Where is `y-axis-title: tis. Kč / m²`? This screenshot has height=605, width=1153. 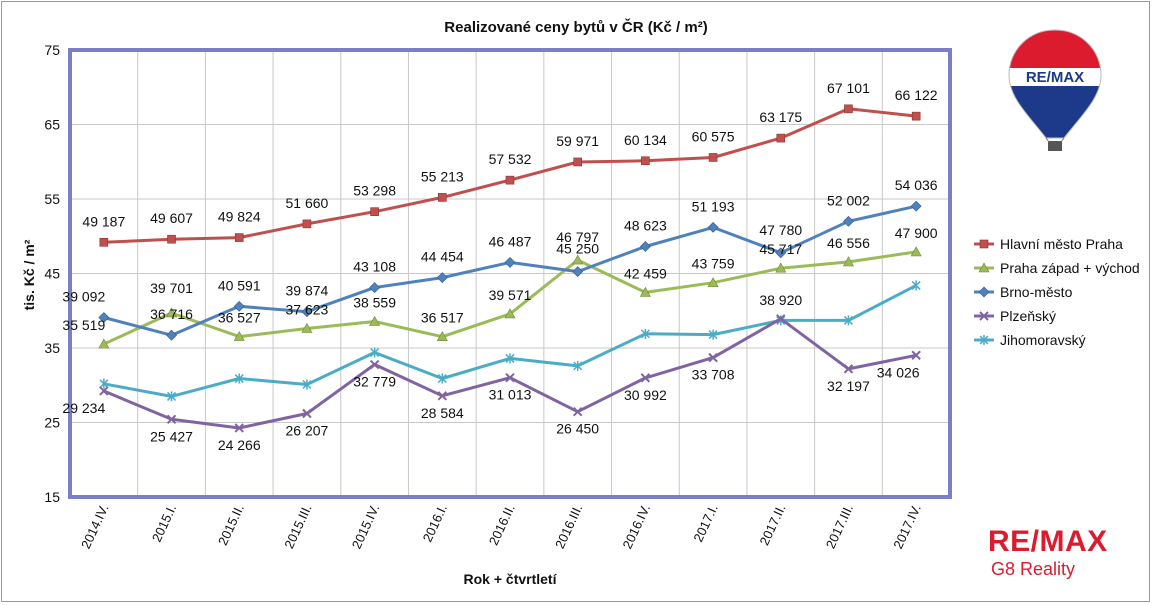
y-axis-title: tis. Kč / m² is located at coordinates (29, 274).